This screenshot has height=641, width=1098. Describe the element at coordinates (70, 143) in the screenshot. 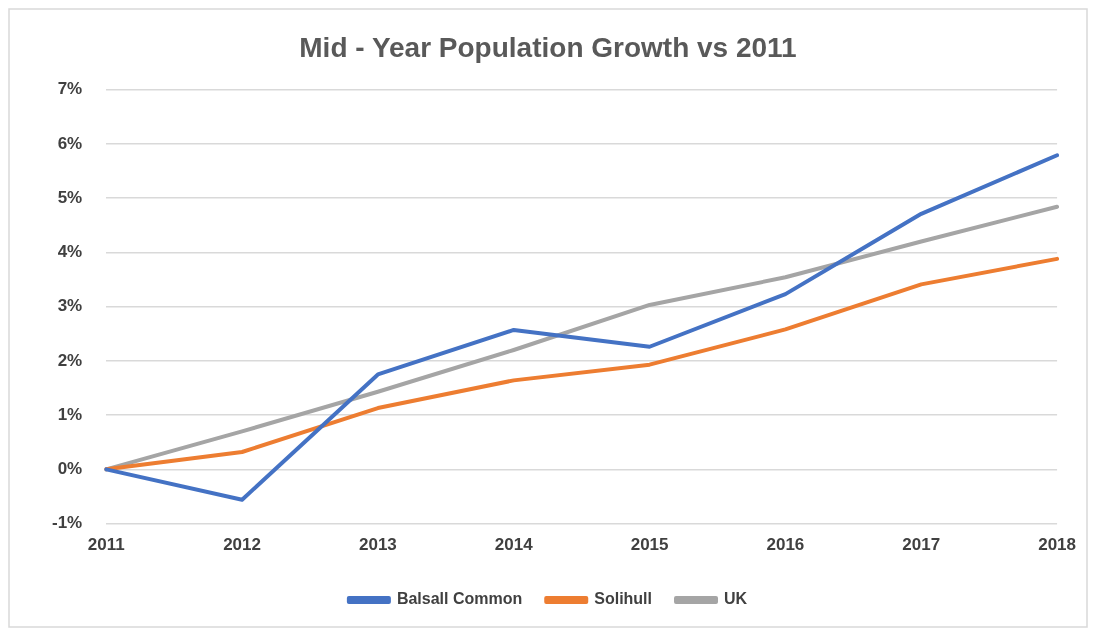

I see `y-tick-label: 6%` at that location.